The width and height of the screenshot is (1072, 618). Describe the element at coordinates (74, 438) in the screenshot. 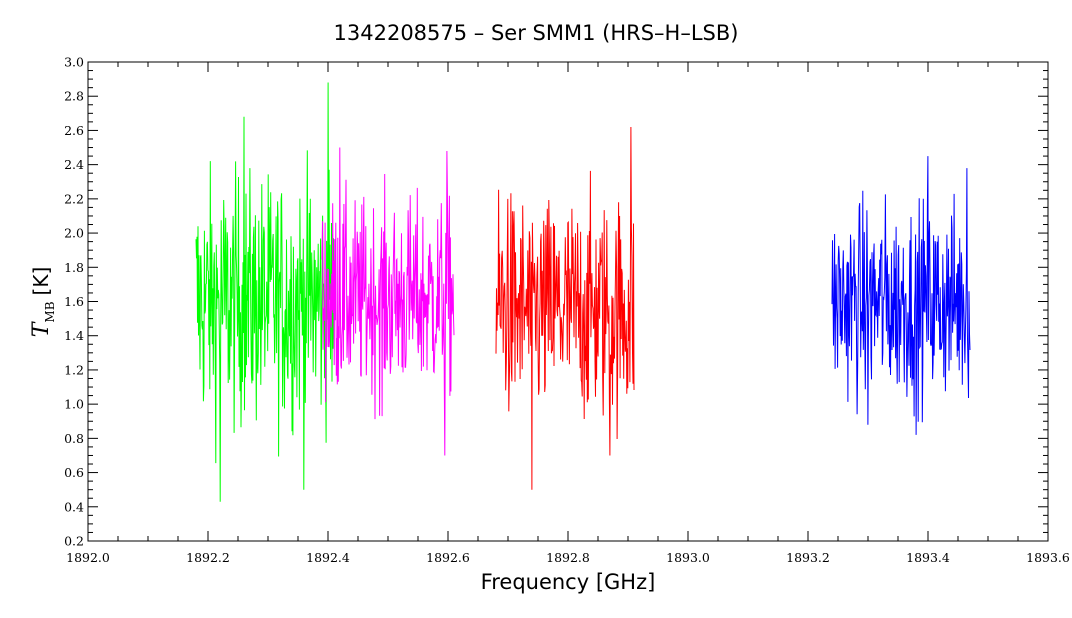

I see `y-tick-label: 0.8` at that location.